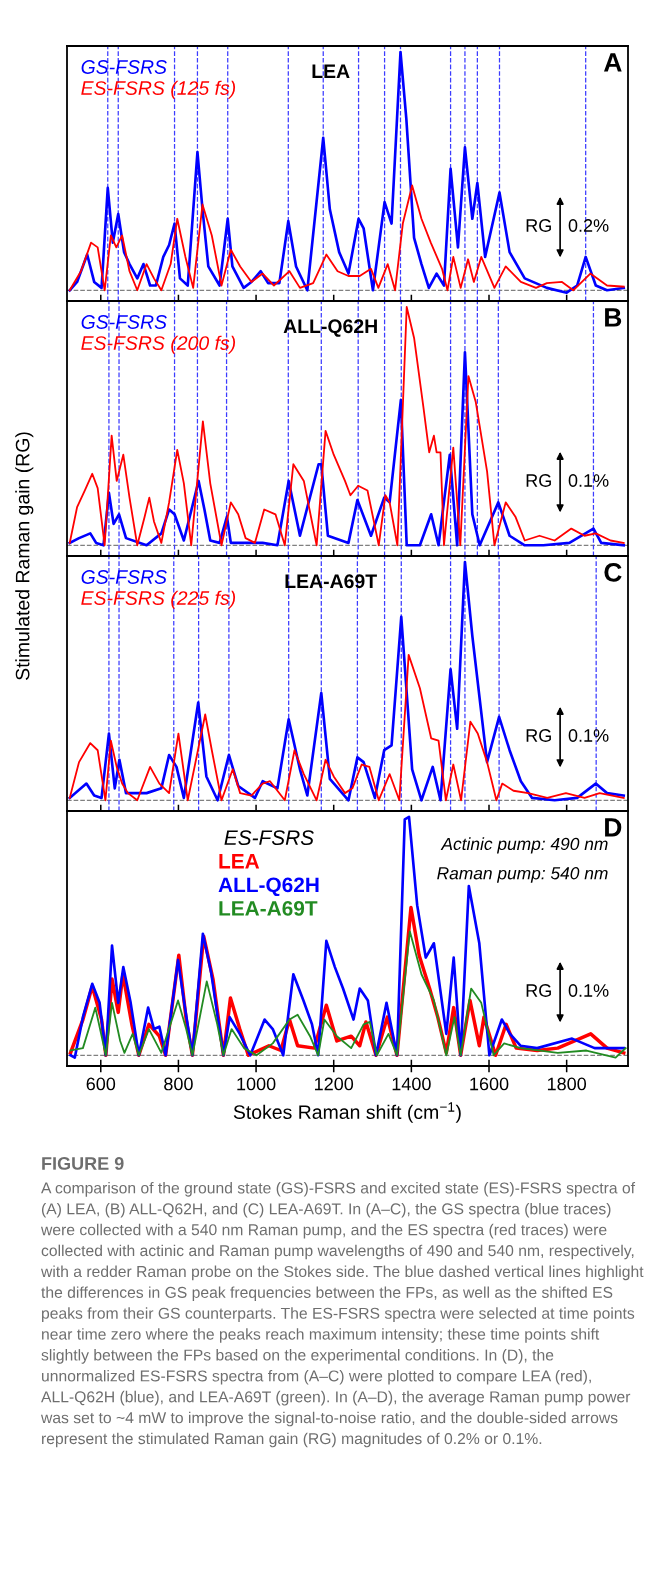  I want to click on x-axis-title: Stokes Raman shift (cm$^{−1}$), so click(347, 1112).